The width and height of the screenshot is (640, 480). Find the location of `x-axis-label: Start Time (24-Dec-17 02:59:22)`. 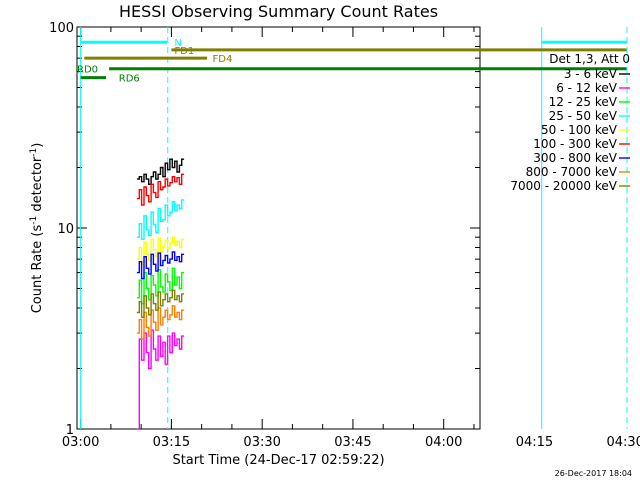

x-axis-label: Start Time (24-Dec-17 02:59:22) is located at coordinates (278, 460).